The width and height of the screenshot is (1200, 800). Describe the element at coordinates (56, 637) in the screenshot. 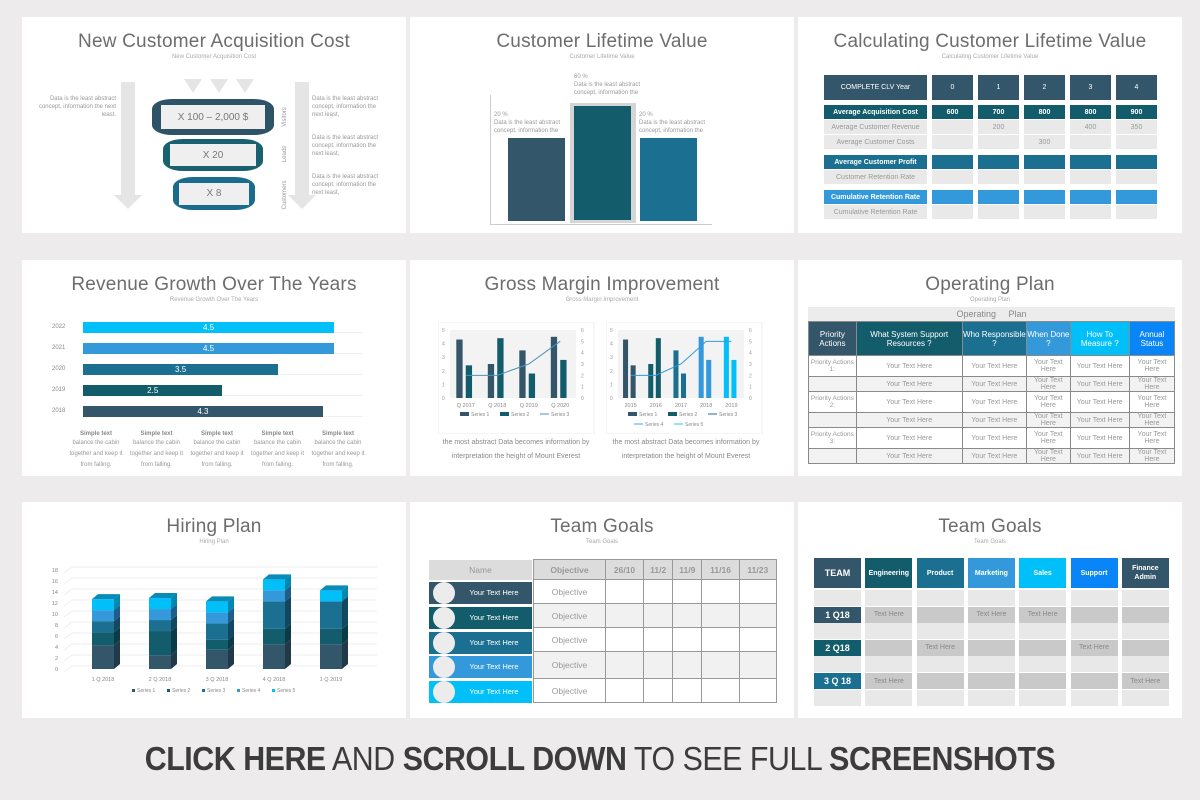

I see `svg-text: 6` at that location.